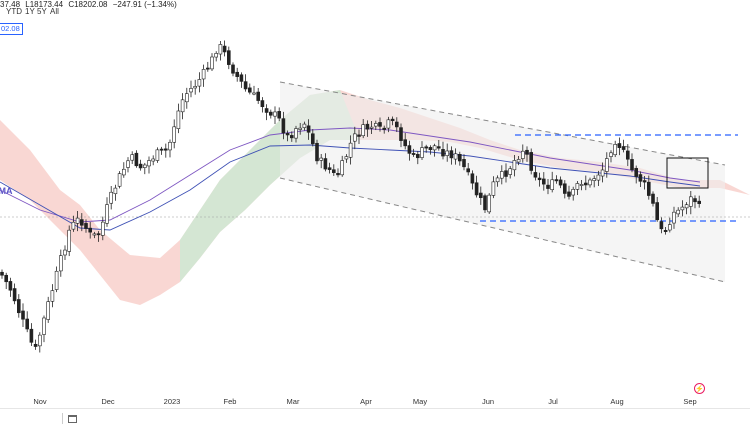  What do you see at coordinates (364, 401) in the screenshot?
I see `x-axis: Nov Dec 2023 Feb Mar Apr May Jun Jul Aug Sep` at bounding box center [364, 401].